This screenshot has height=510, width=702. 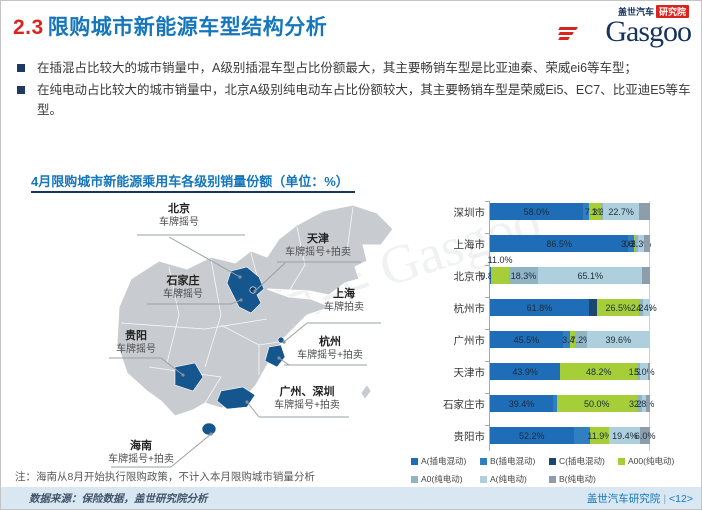 I want to click on bar-value-label: 58.0%, so click(x=536, y=211).